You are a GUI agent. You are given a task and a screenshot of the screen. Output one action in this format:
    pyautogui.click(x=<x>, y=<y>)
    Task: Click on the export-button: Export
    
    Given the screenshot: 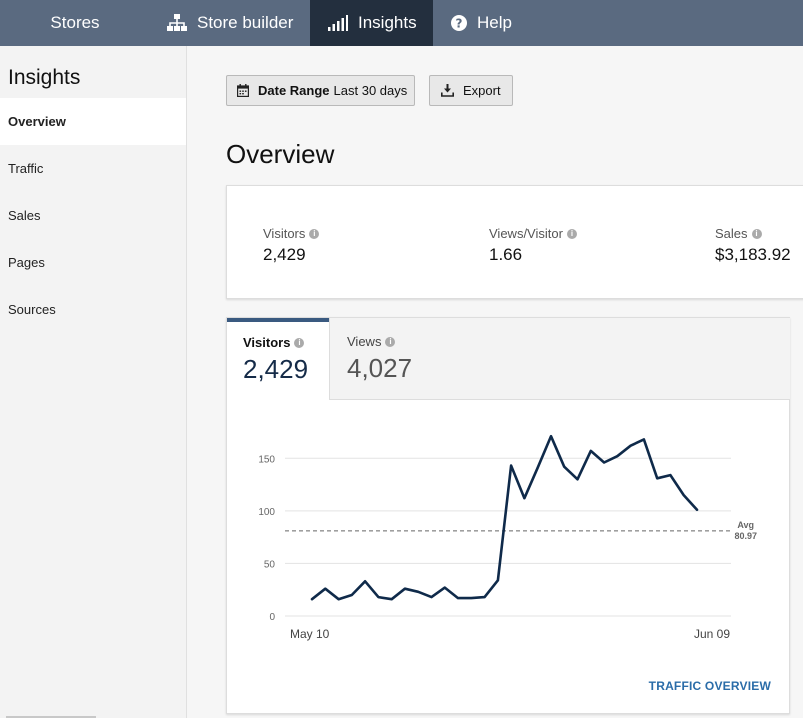 What is the action you would take?
    pyautogui.click(x=471, y=90)
    